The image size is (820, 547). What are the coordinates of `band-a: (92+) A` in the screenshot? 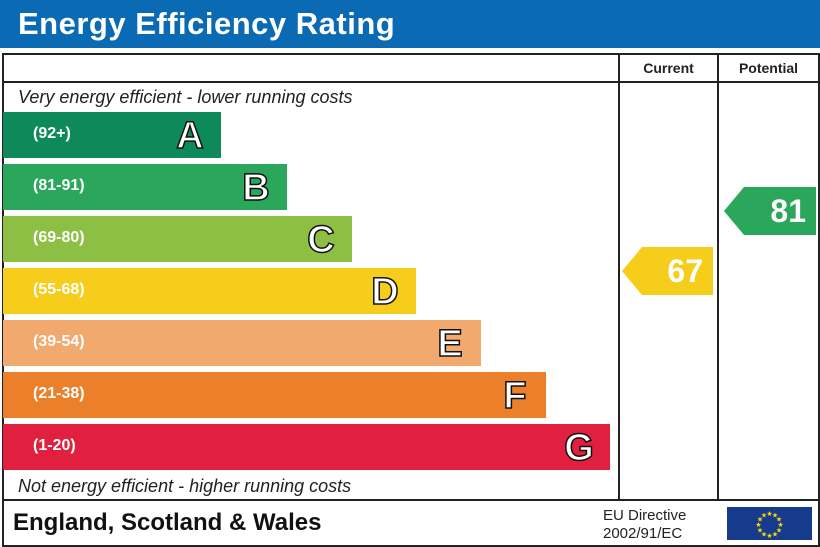 It's located at (112, 135).